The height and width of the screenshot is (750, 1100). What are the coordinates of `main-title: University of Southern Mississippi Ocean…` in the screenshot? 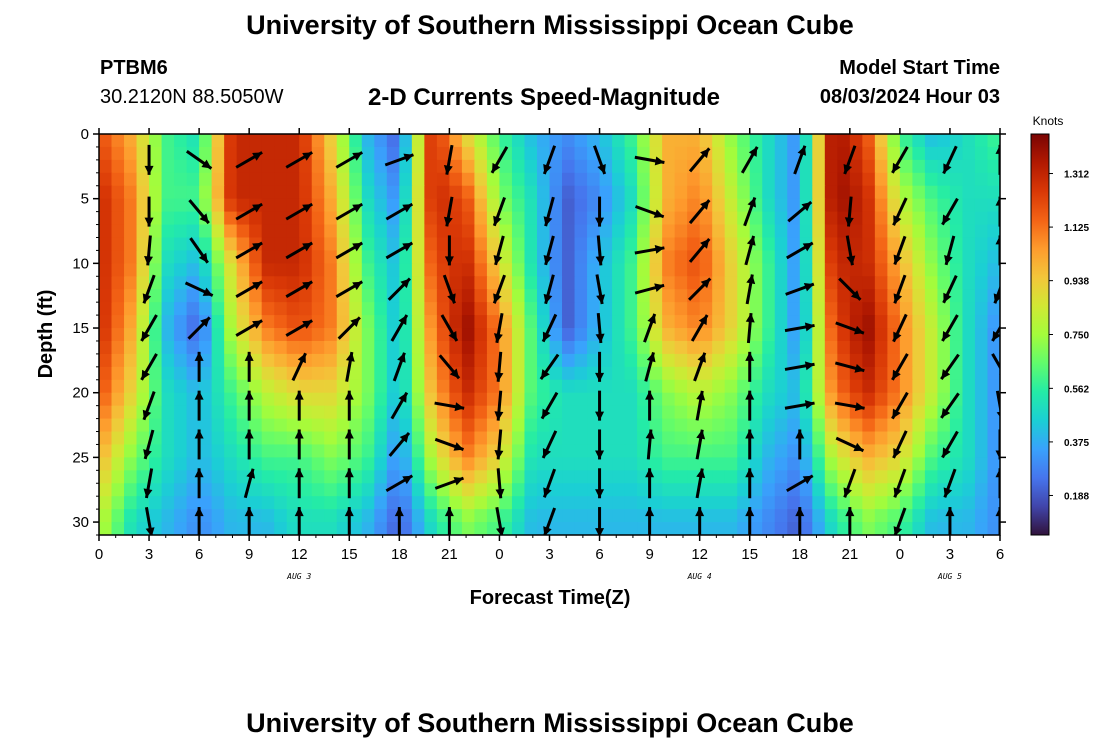 It's located at (550, 25).